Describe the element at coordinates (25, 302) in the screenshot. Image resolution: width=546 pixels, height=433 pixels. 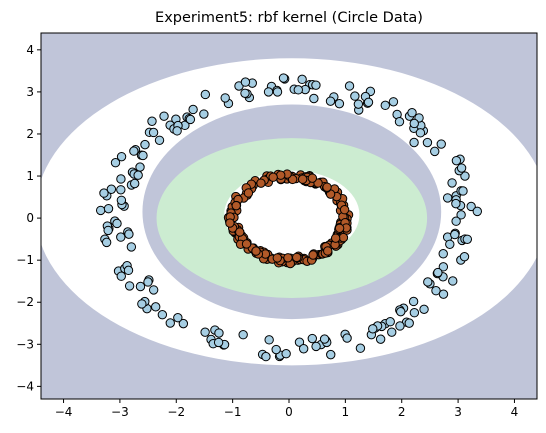
I see `y-tick-label: −2` at that location.